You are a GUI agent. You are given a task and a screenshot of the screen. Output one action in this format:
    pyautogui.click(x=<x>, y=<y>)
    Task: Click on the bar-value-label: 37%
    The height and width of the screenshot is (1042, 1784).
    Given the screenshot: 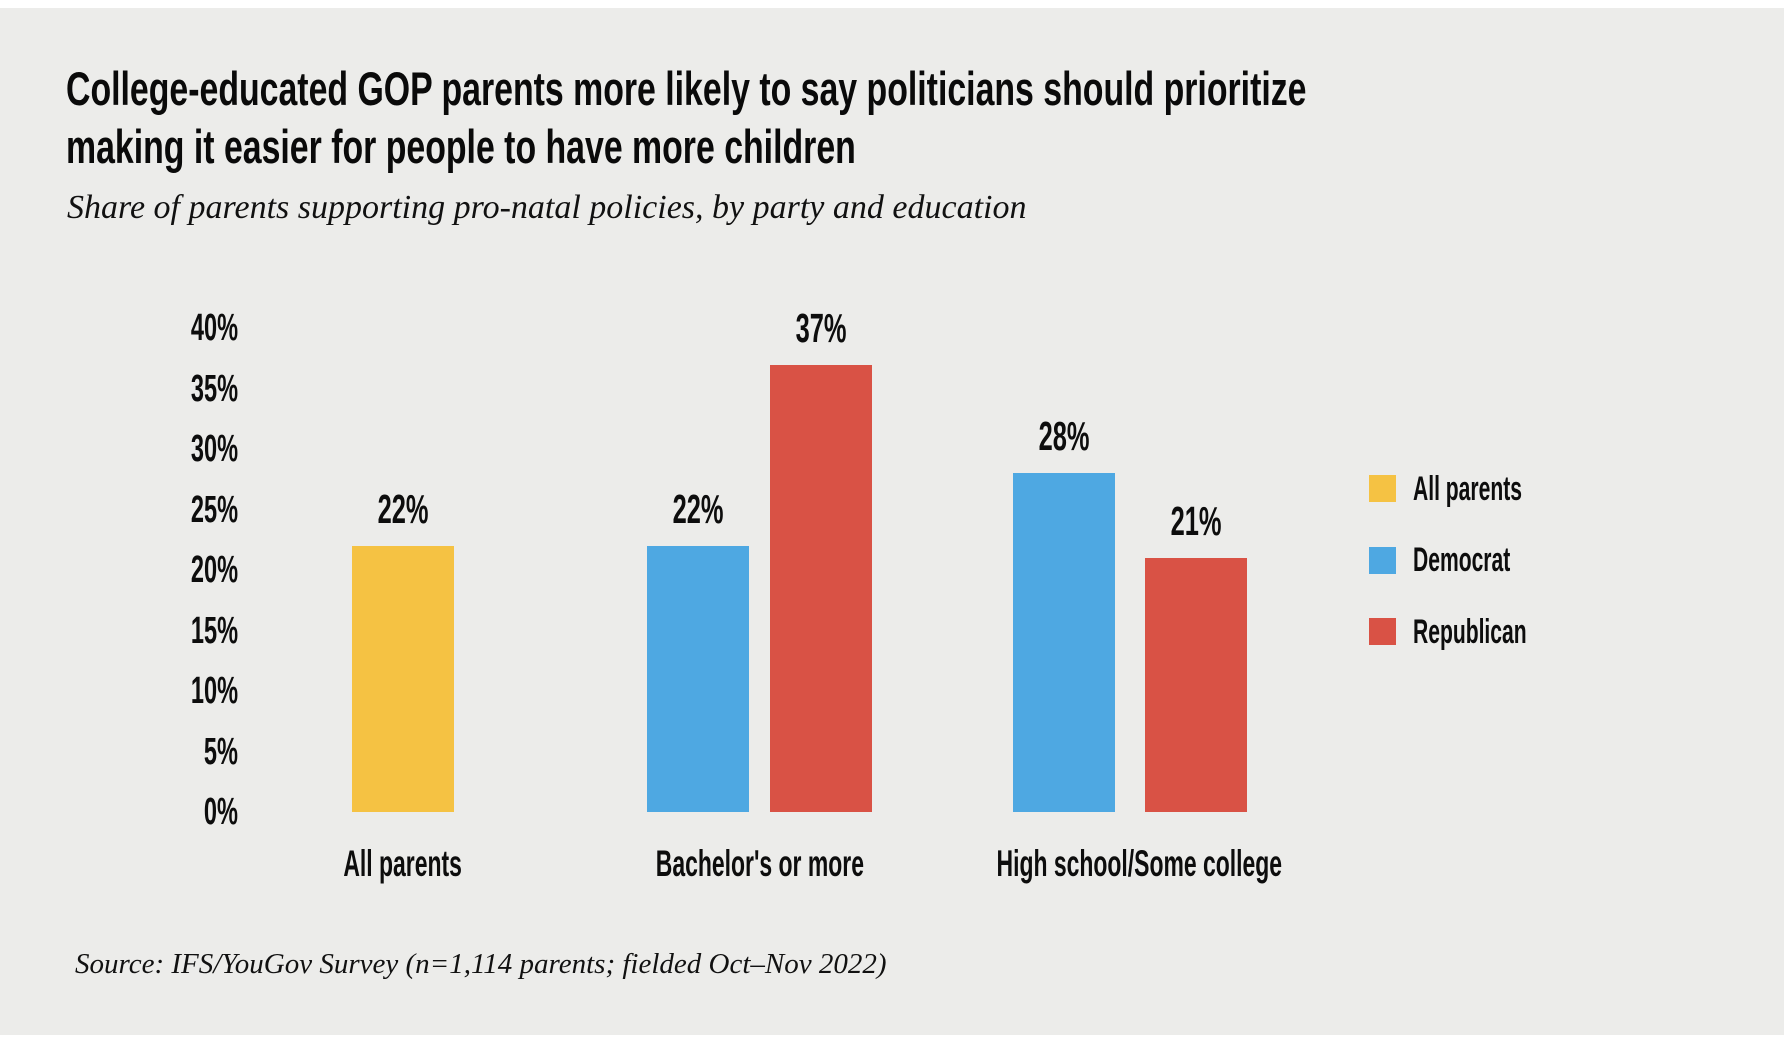 What is the action you would take?
    pyautogui.click(x=821, y=327)
    